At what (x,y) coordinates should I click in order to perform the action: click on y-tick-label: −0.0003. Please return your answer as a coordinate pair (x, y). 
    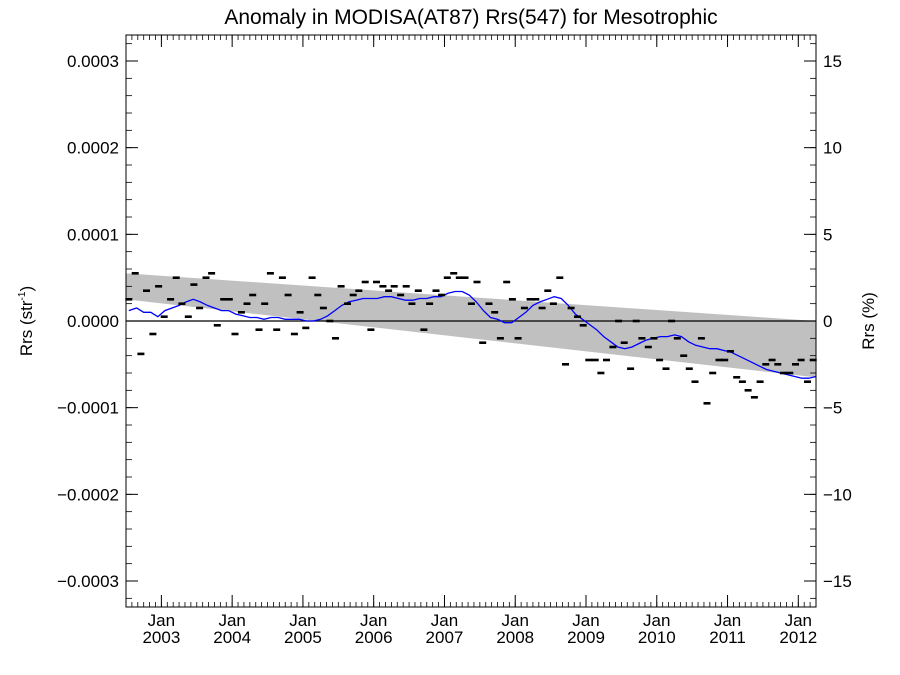
    Looking at the image, I should click on (88, 581).